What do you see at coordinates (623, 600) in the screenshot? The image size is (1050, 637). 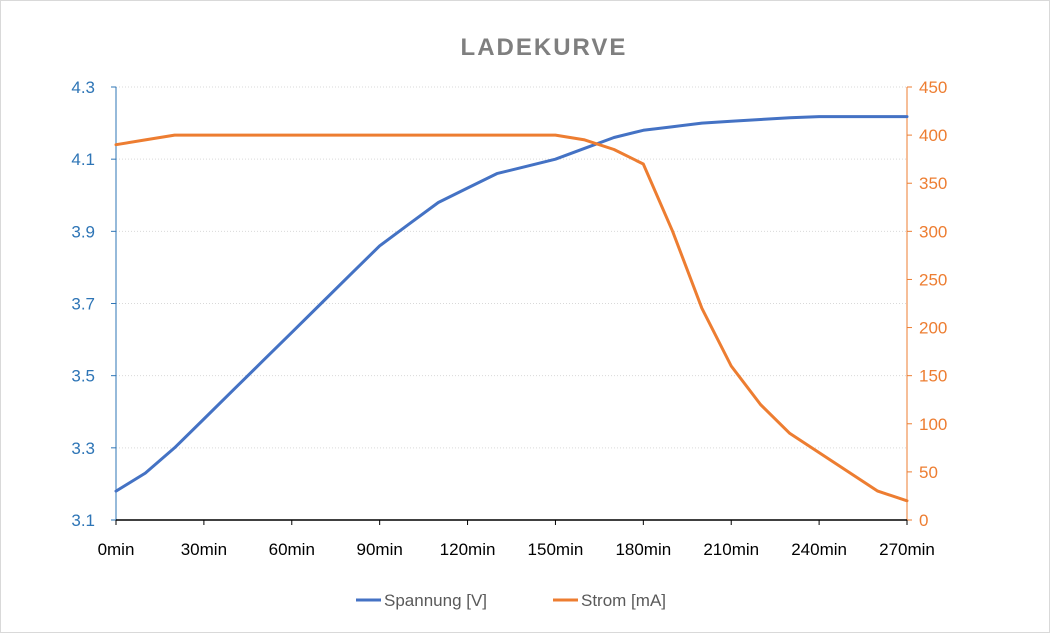 I see `legend-label: Strom [mA]` at bounding box center [623, 600].